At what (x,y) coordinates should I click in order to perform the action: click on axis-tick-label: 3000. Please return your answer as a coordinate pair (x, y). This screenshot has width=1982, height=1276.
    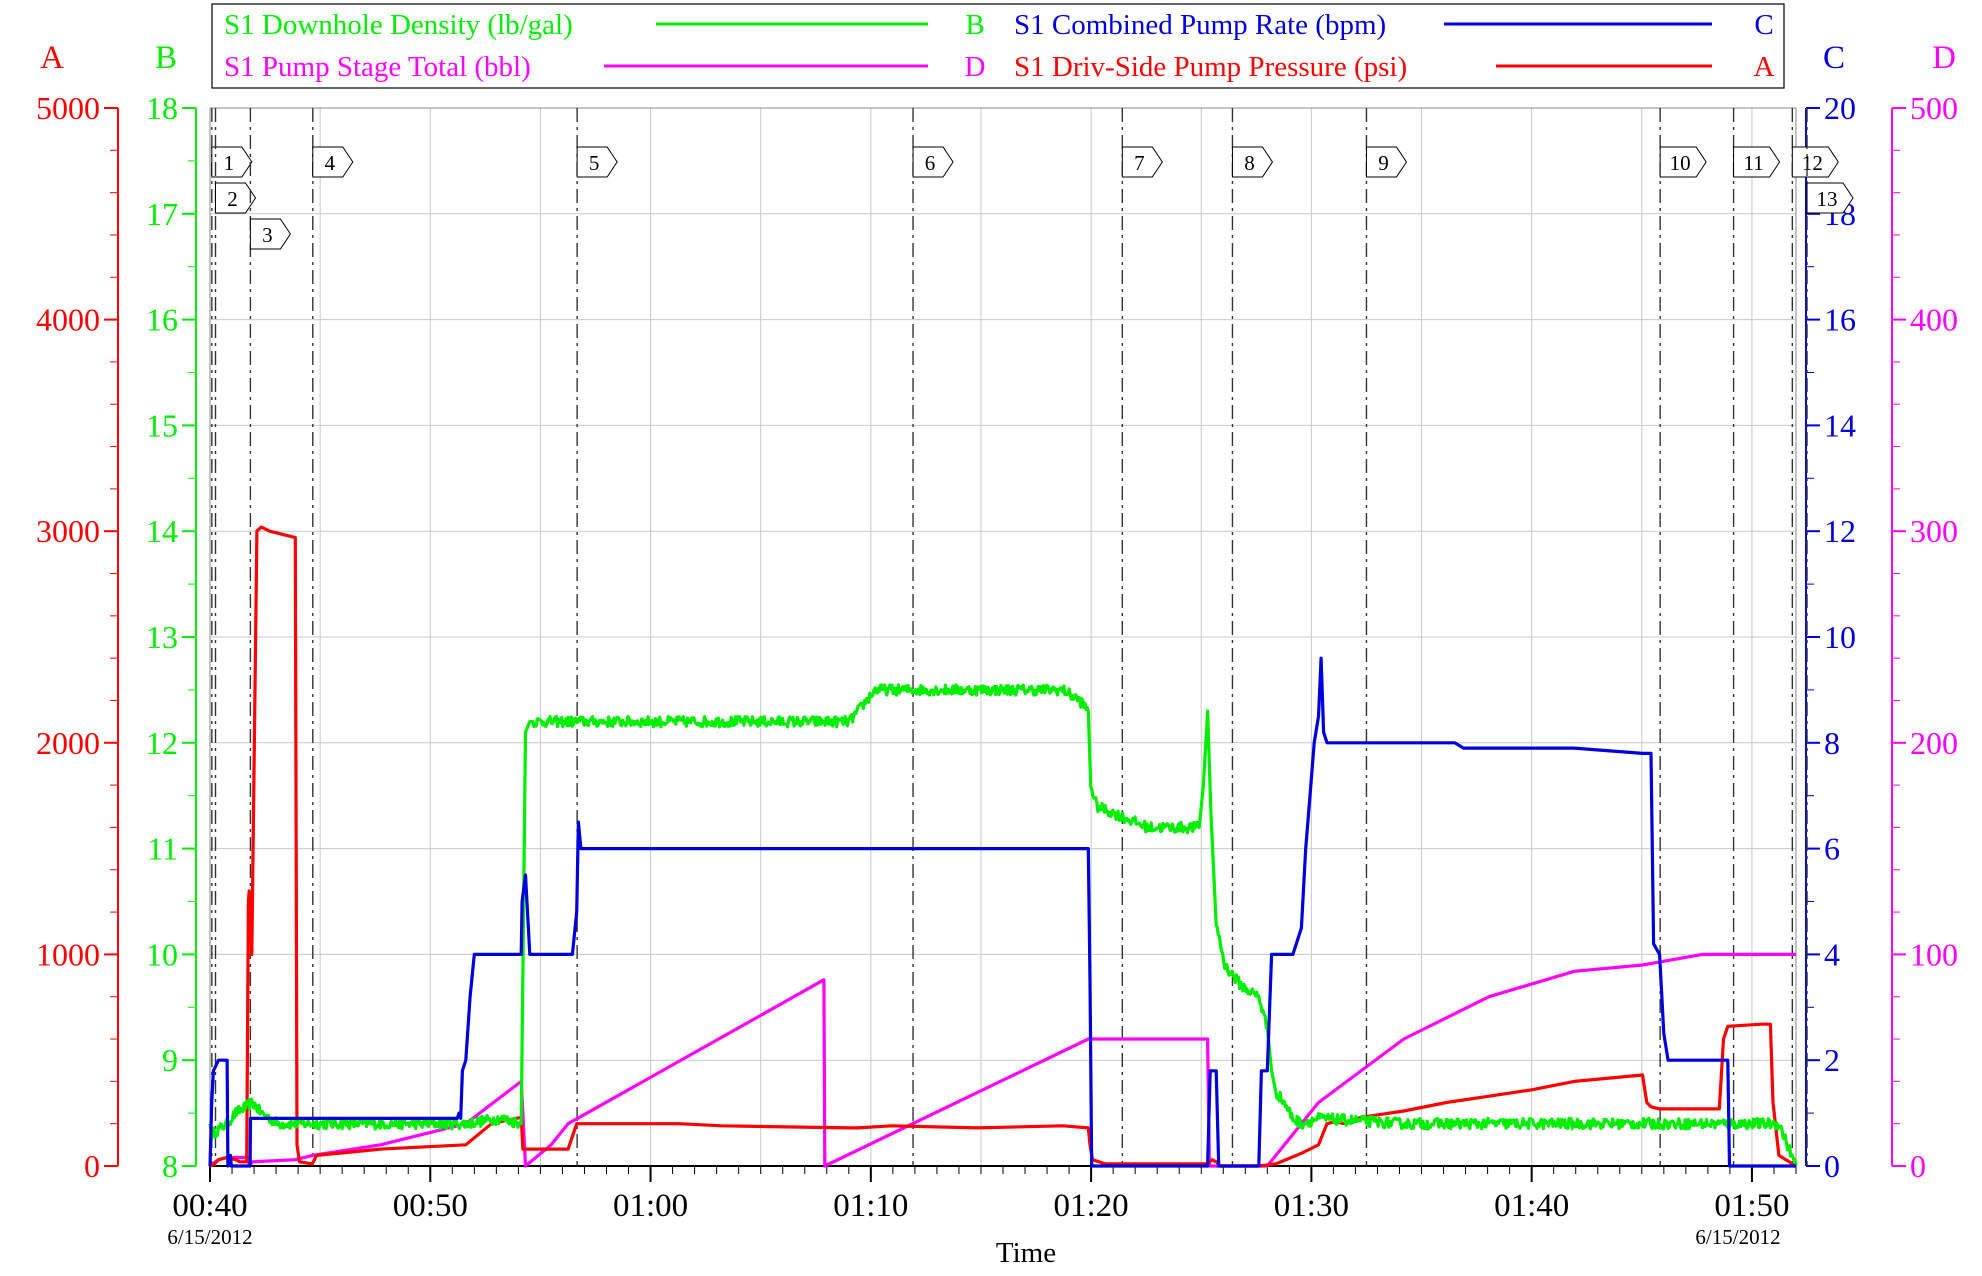
    Looking at the image, I should click on (68, 531).